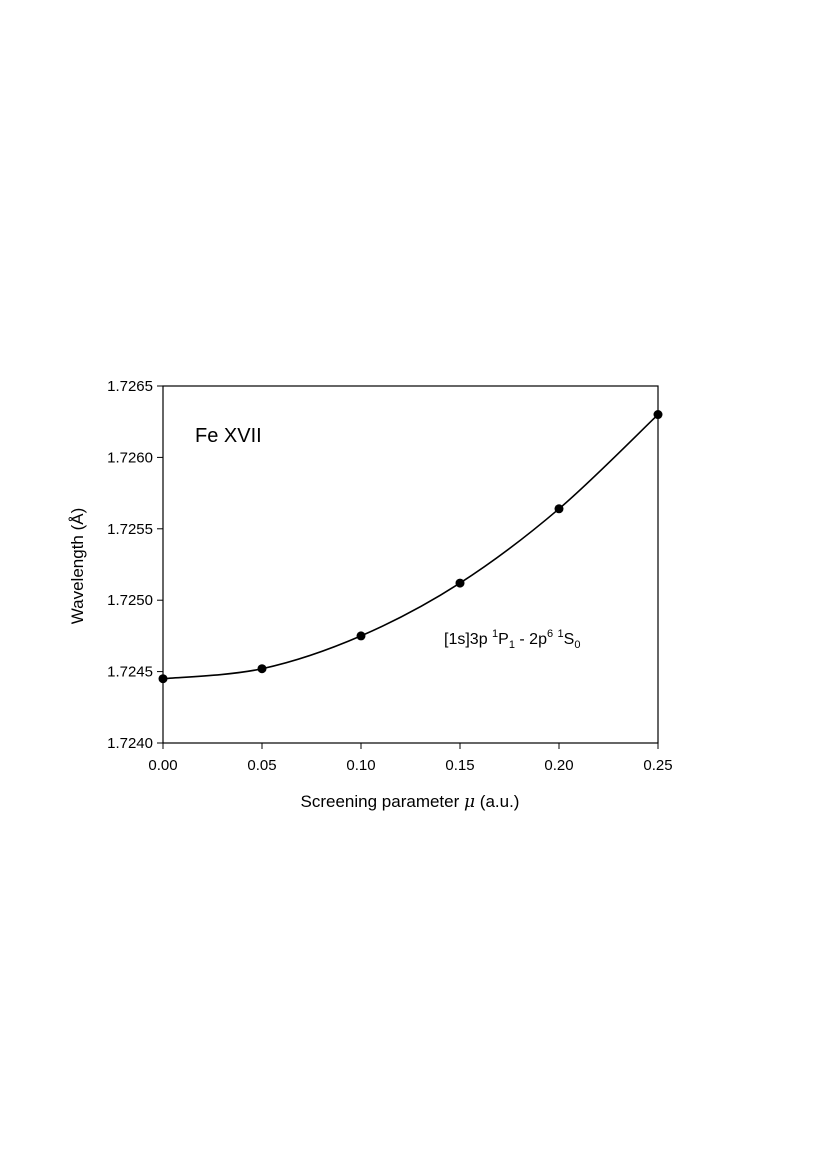  I want to click on x-axis-title: Screening parameter μ (a.u.), so click(410, 802).